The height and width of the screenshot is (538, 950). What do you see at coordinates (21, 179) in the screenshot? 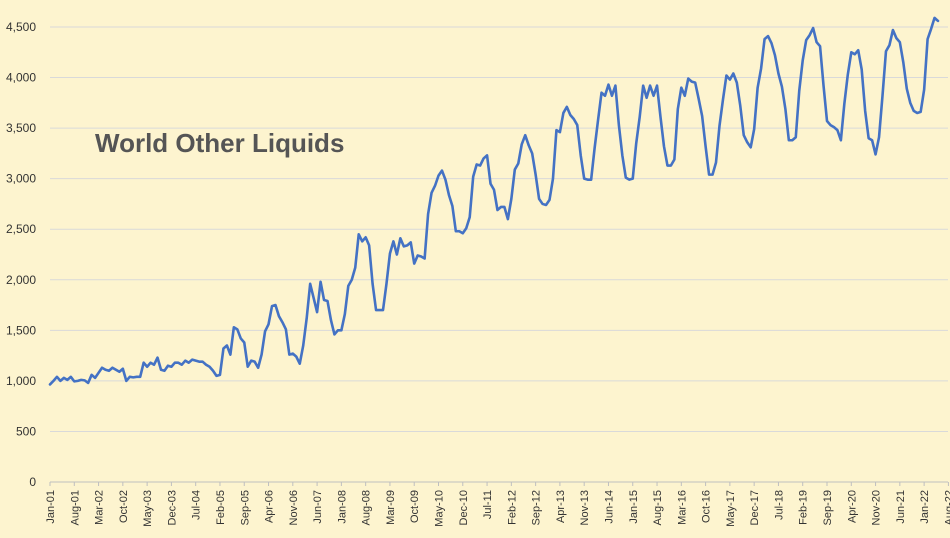
I see `y-tick-label: 3,000` at bounding box center [21, 179].